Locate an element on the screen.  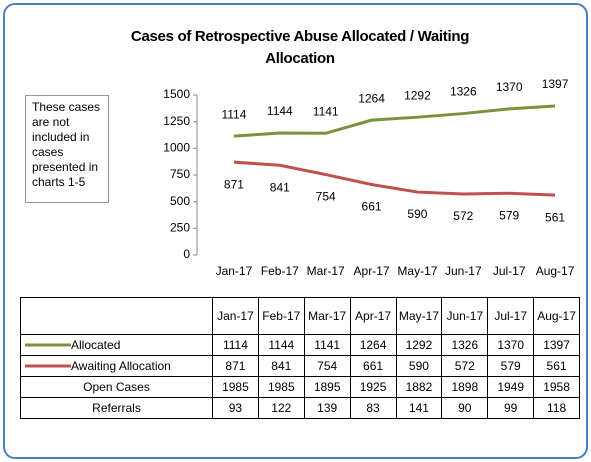
data-label: 1292 is located at coordinates (417, 95).